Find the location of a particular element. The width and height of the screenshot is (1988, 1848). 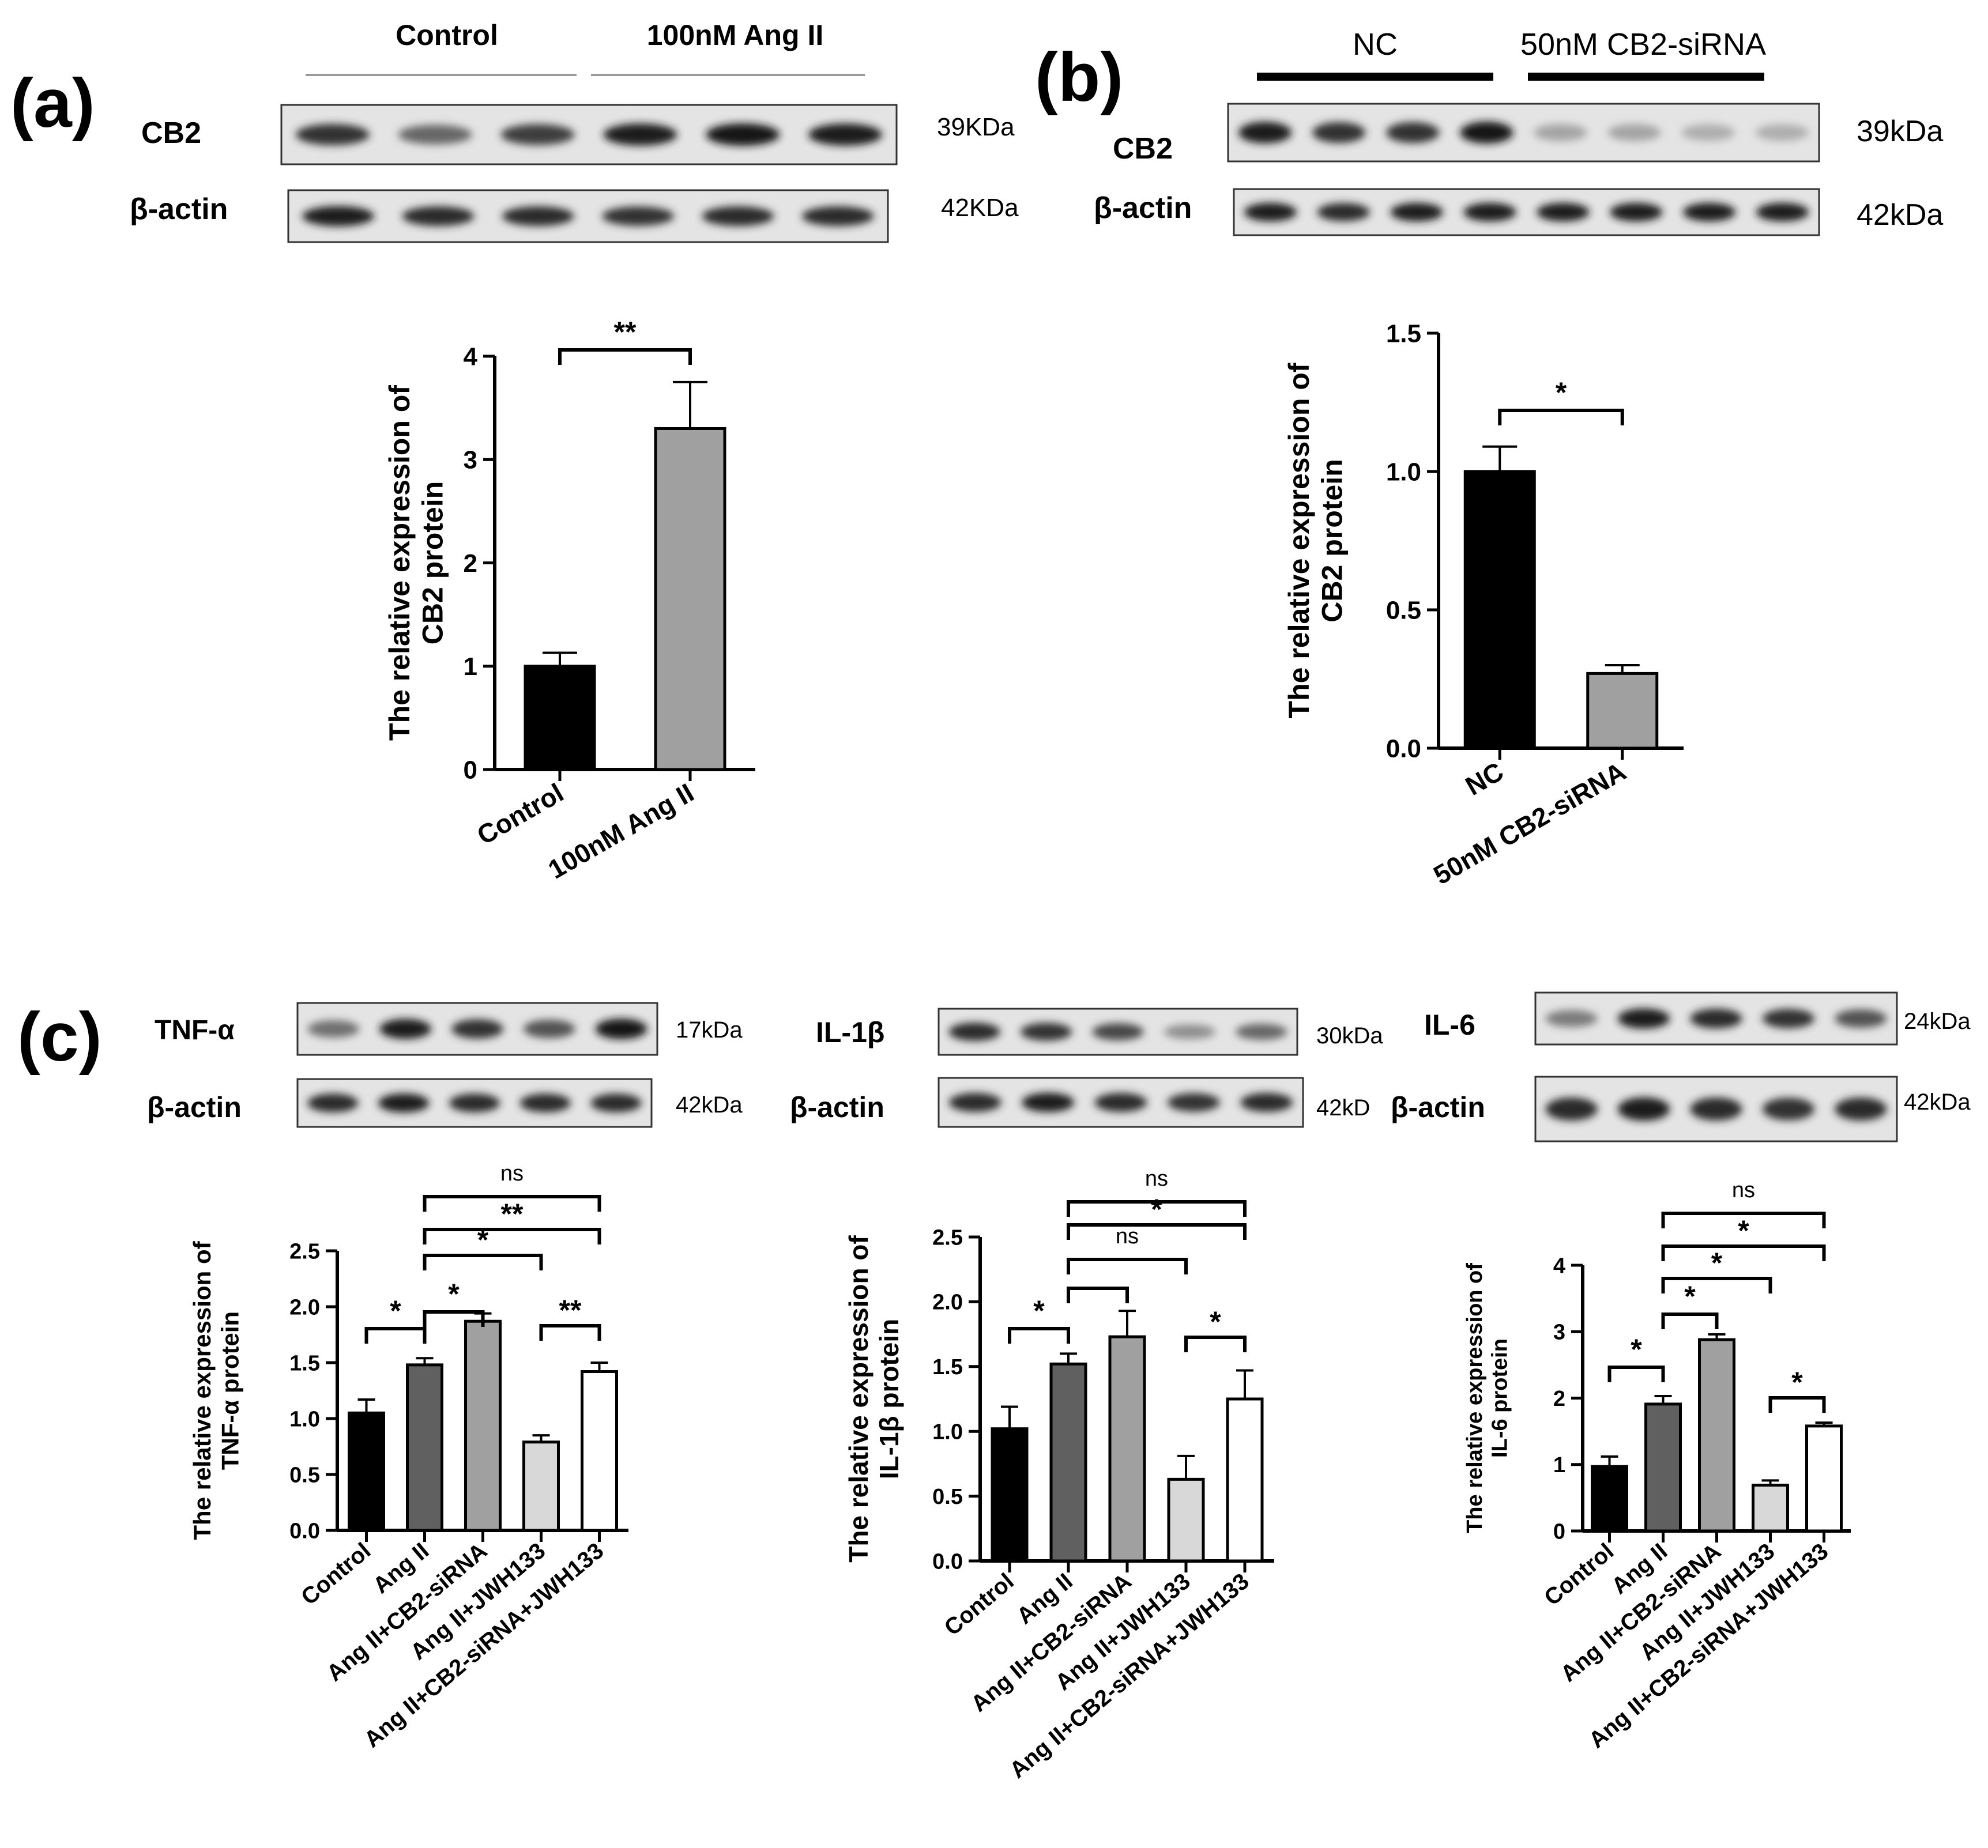

y-tick-label: 2.0 is located at coordinates (947, 1303).